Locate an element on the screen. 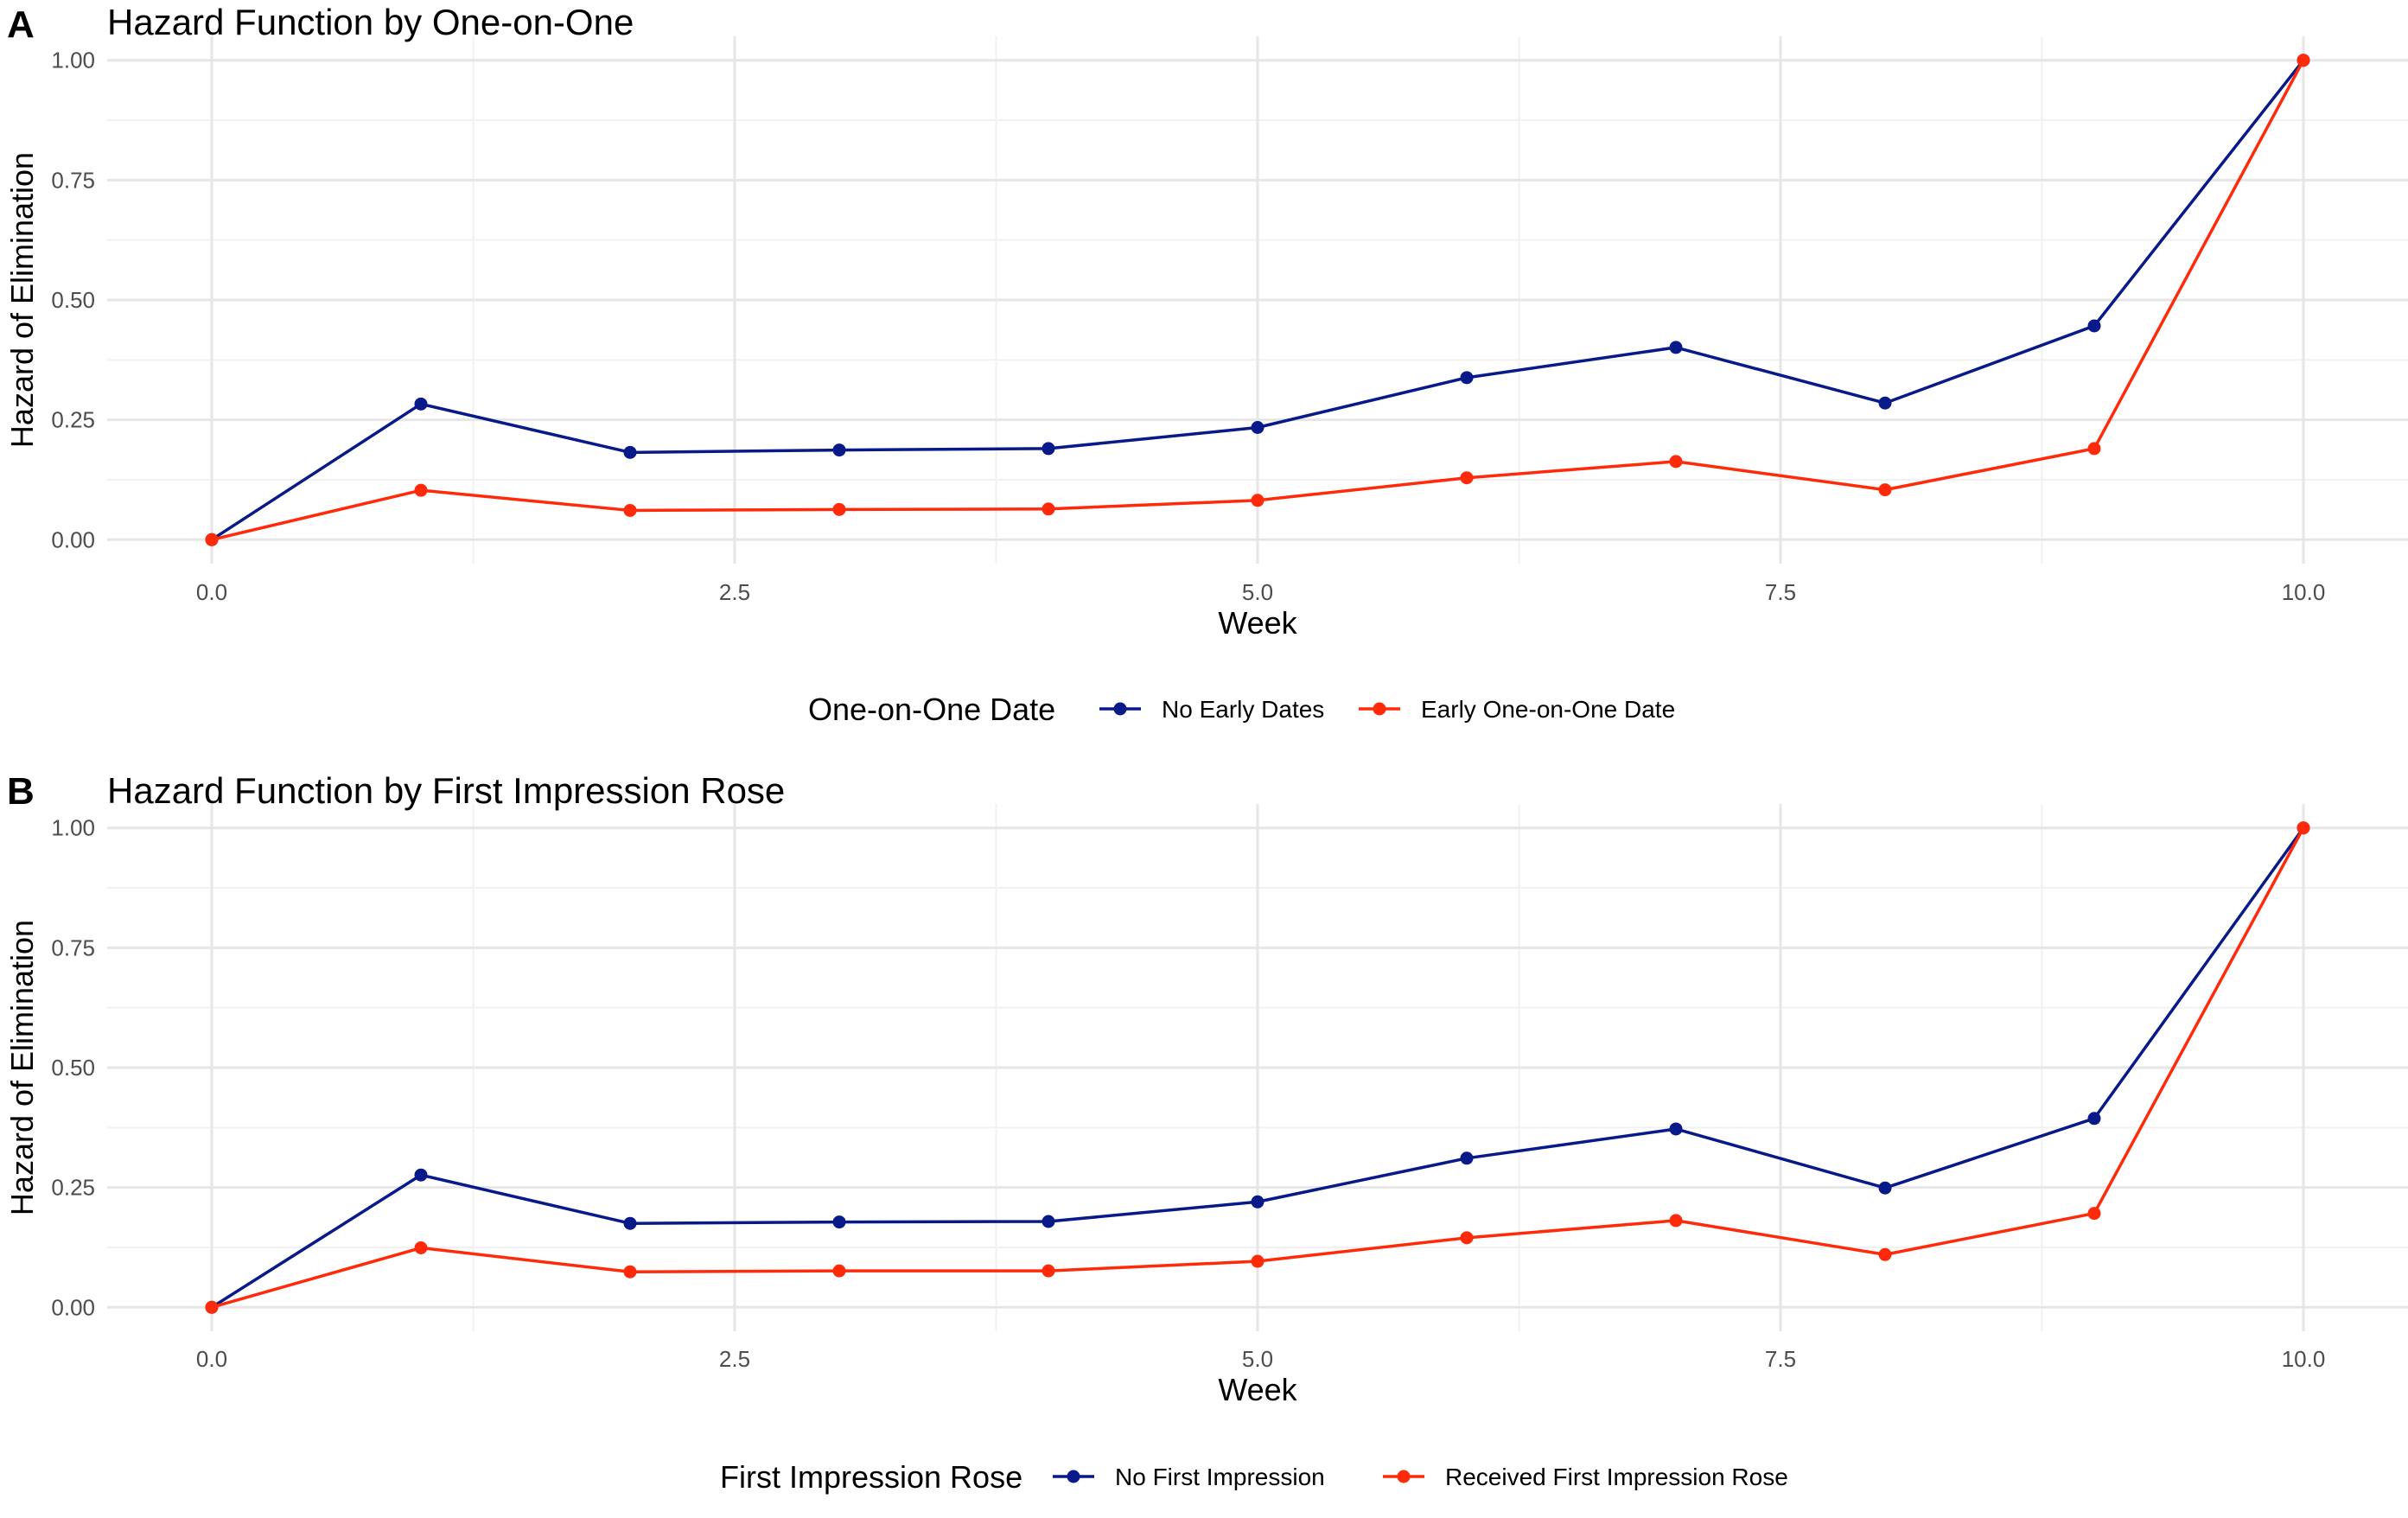 This screenshot has height=1518, width=2408. legend-title: First Impression Rose is located at coordinates (871, 1477).